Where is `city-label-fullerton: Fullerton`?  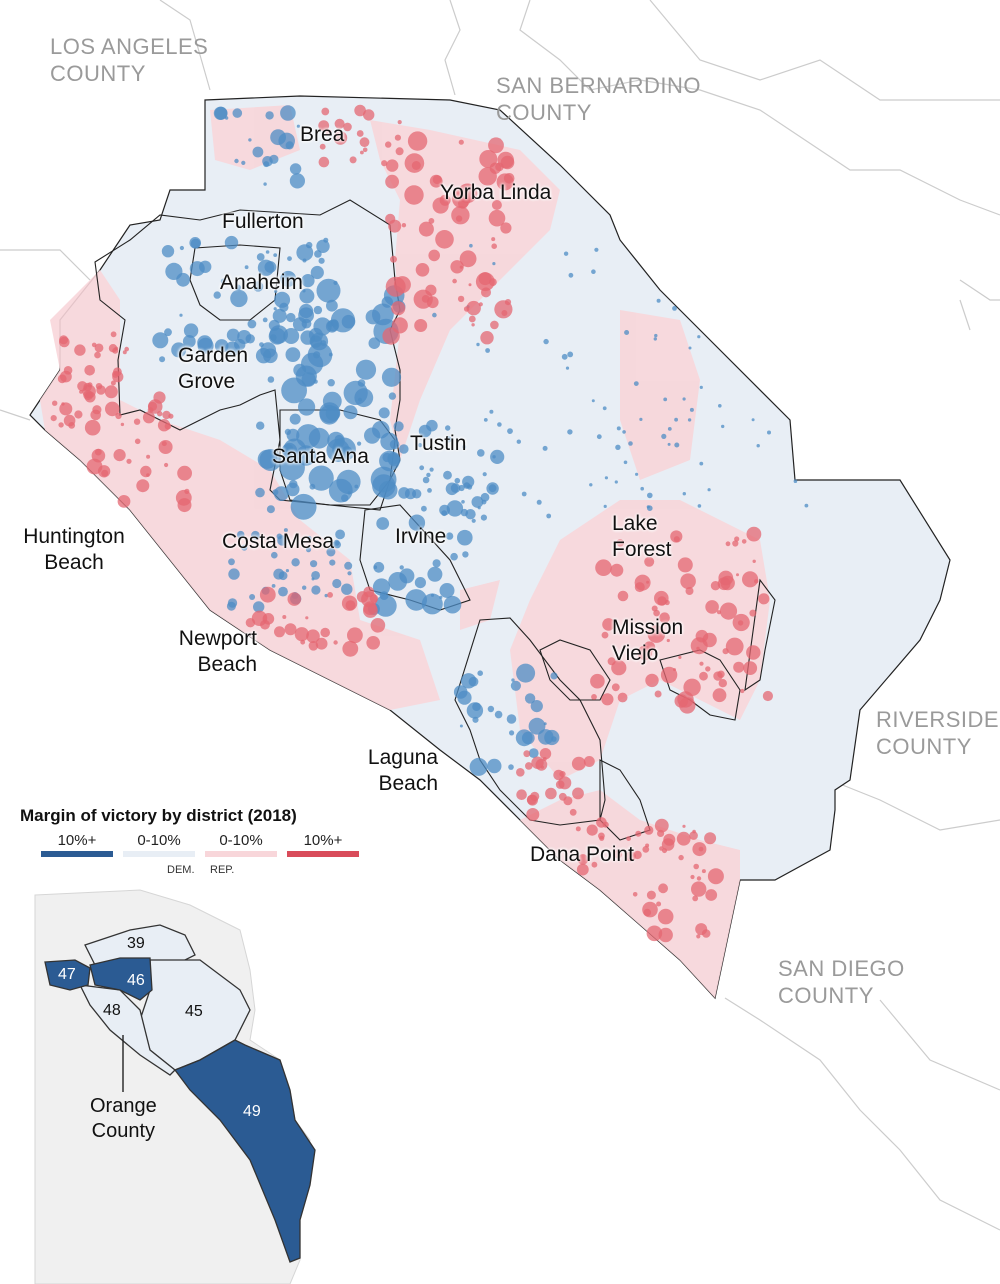 city-label-fullerton: Fullerton is located at coordinates (263, 221).